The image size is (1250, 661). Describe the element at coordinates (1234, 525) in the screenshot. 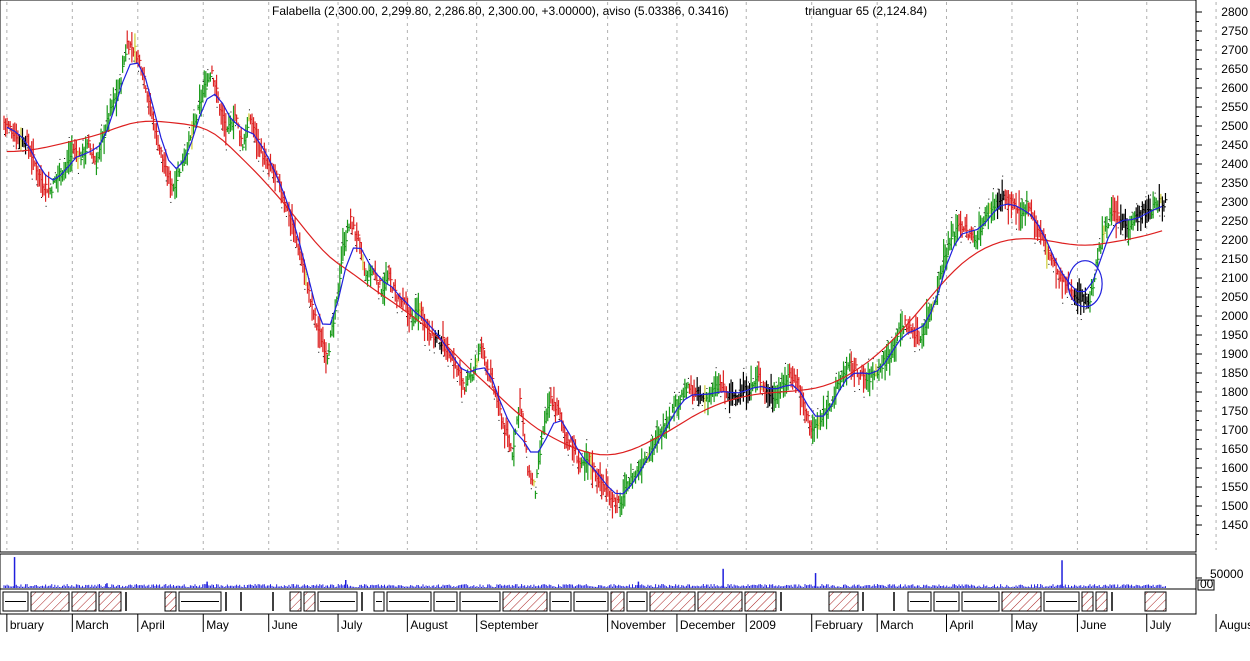

I see `y-tick-label: 1450` at that location.